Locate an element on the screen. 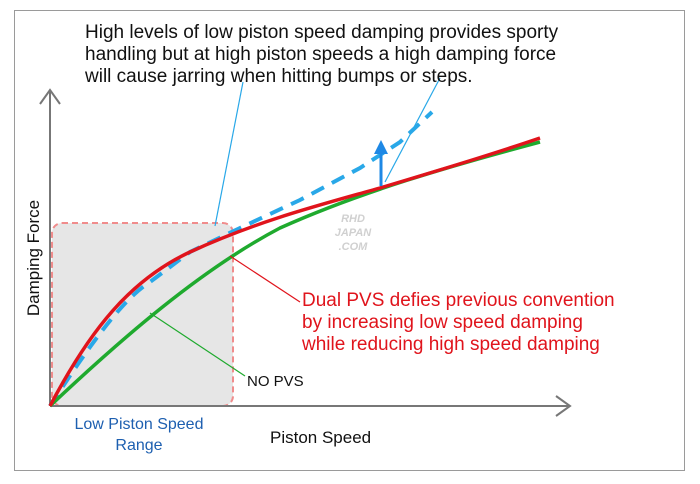 This screenshot has width=700, height=484. pvs-note-leader is located at coordinates (265, 279).